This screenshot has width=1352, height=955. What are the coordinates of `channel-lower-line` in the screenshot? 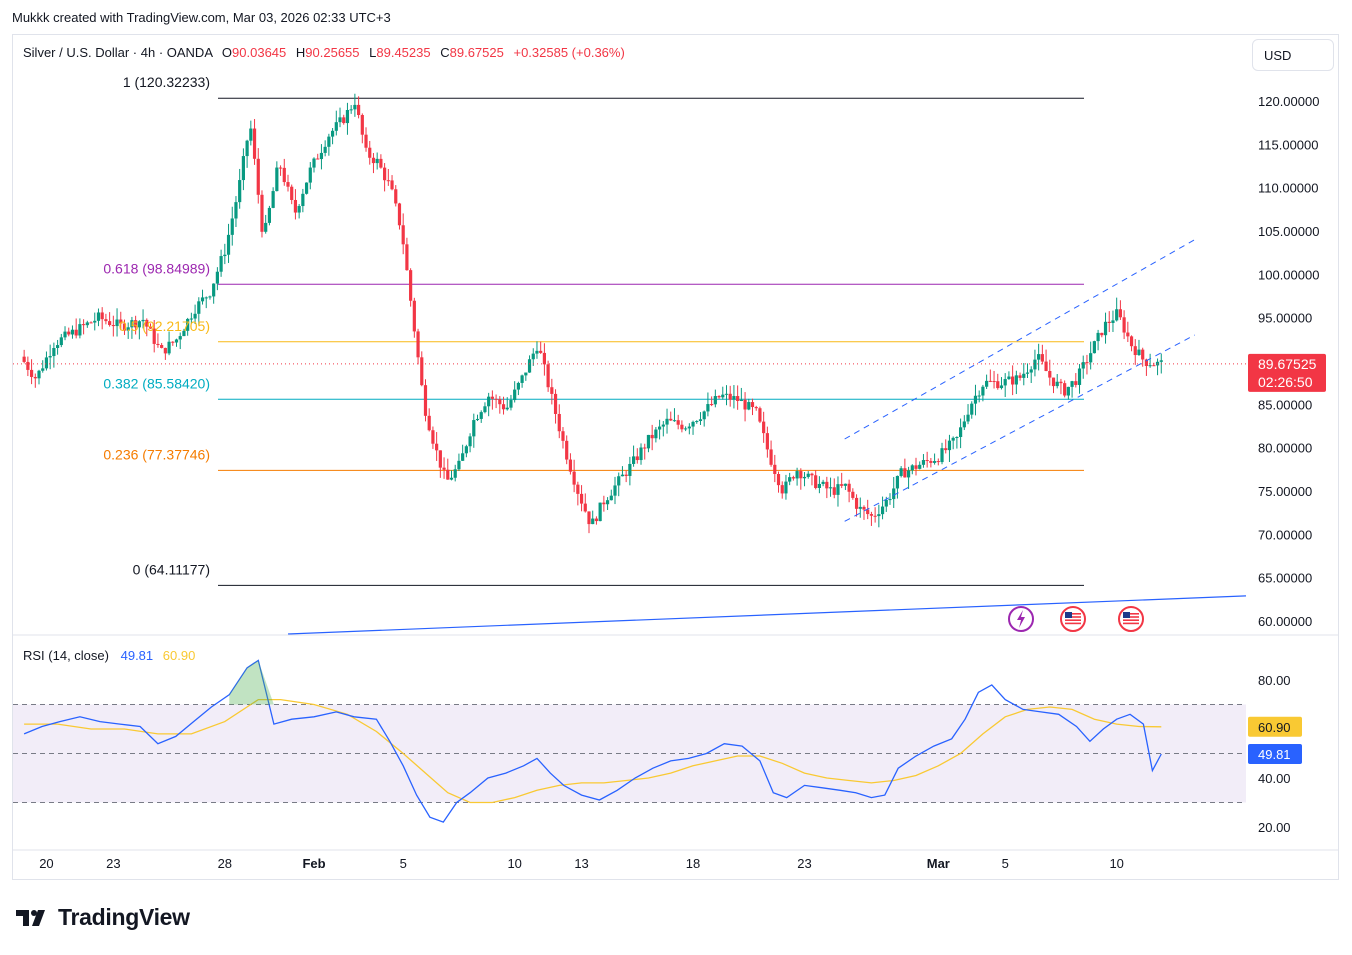 It's located at (1019, 428).